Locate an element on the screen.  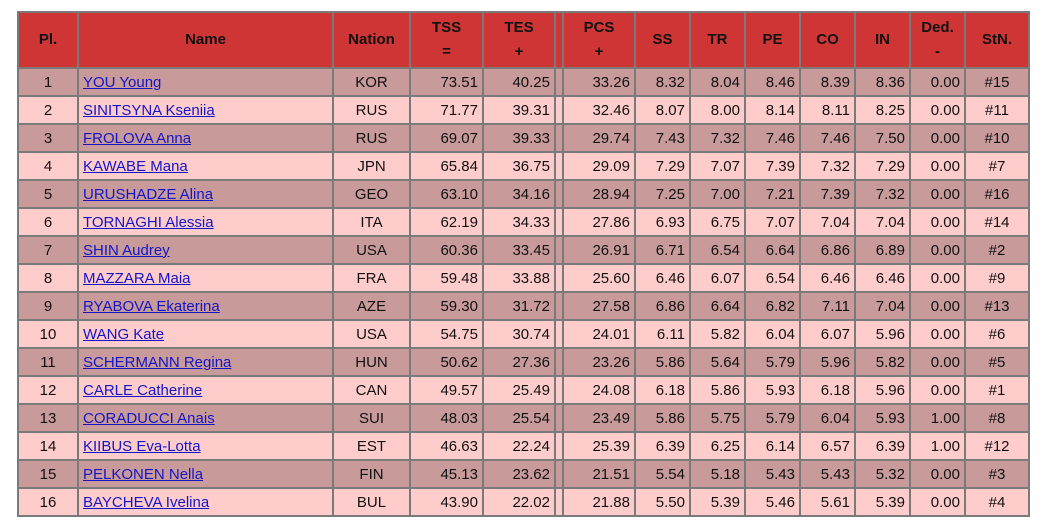
cell-tes: 40.25 is located at coordinates (519, 82).